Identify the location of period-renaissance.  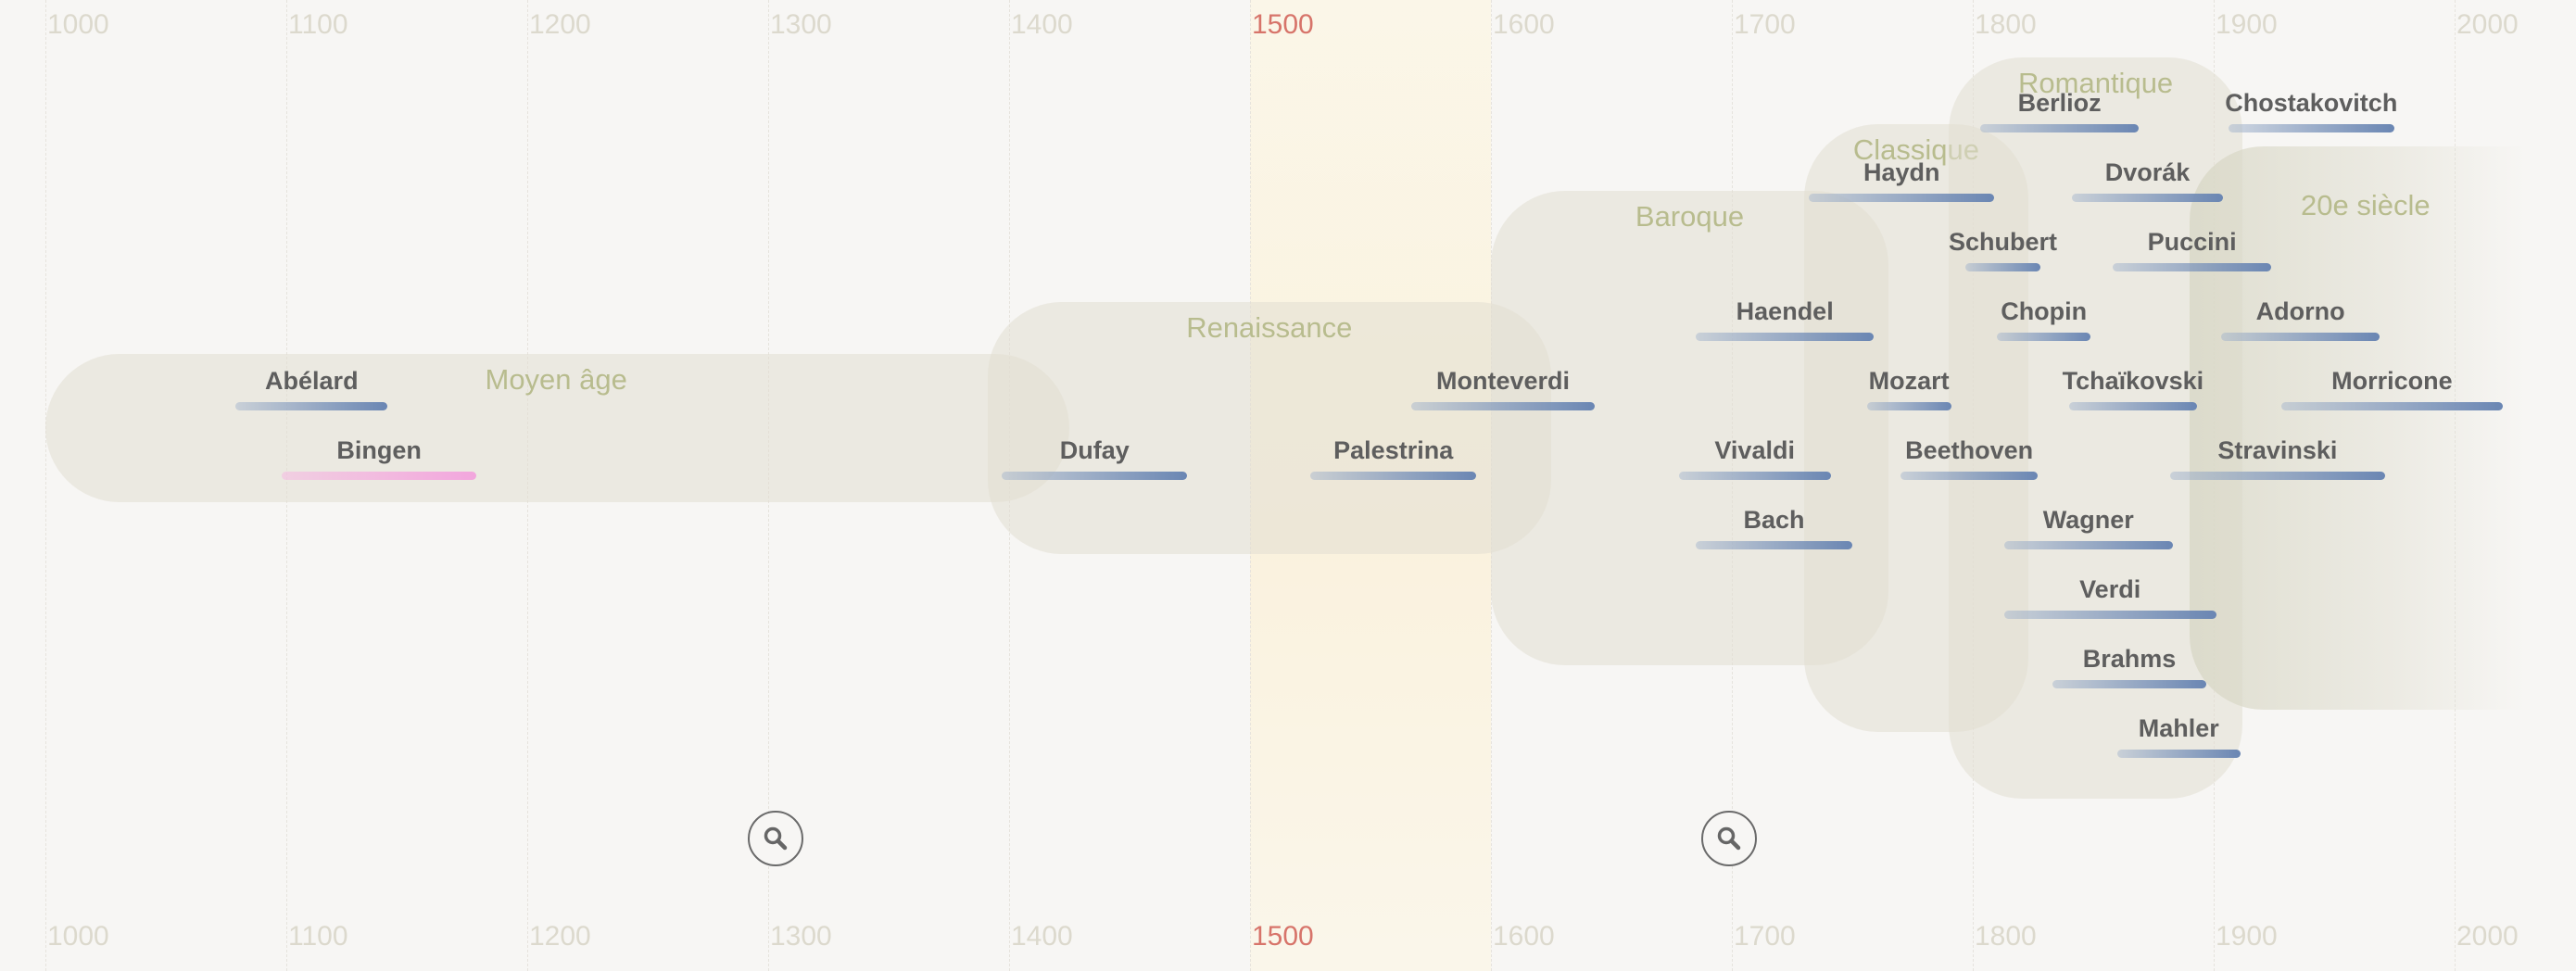
(1269, 428).